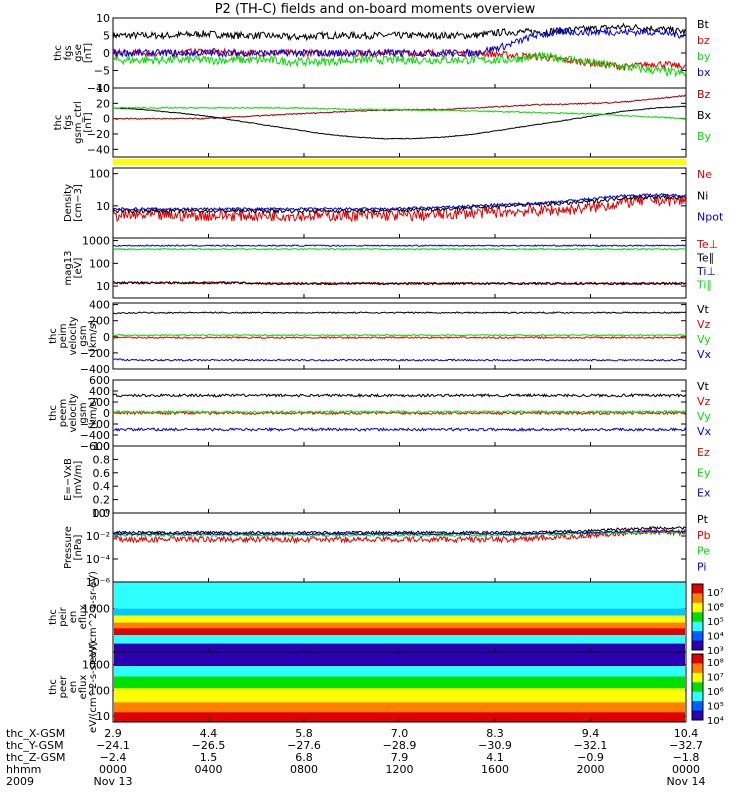  Describe the element at coordinates (78, 268) in the screenshot. I see `p4-ylabel: [eV]` at that location.